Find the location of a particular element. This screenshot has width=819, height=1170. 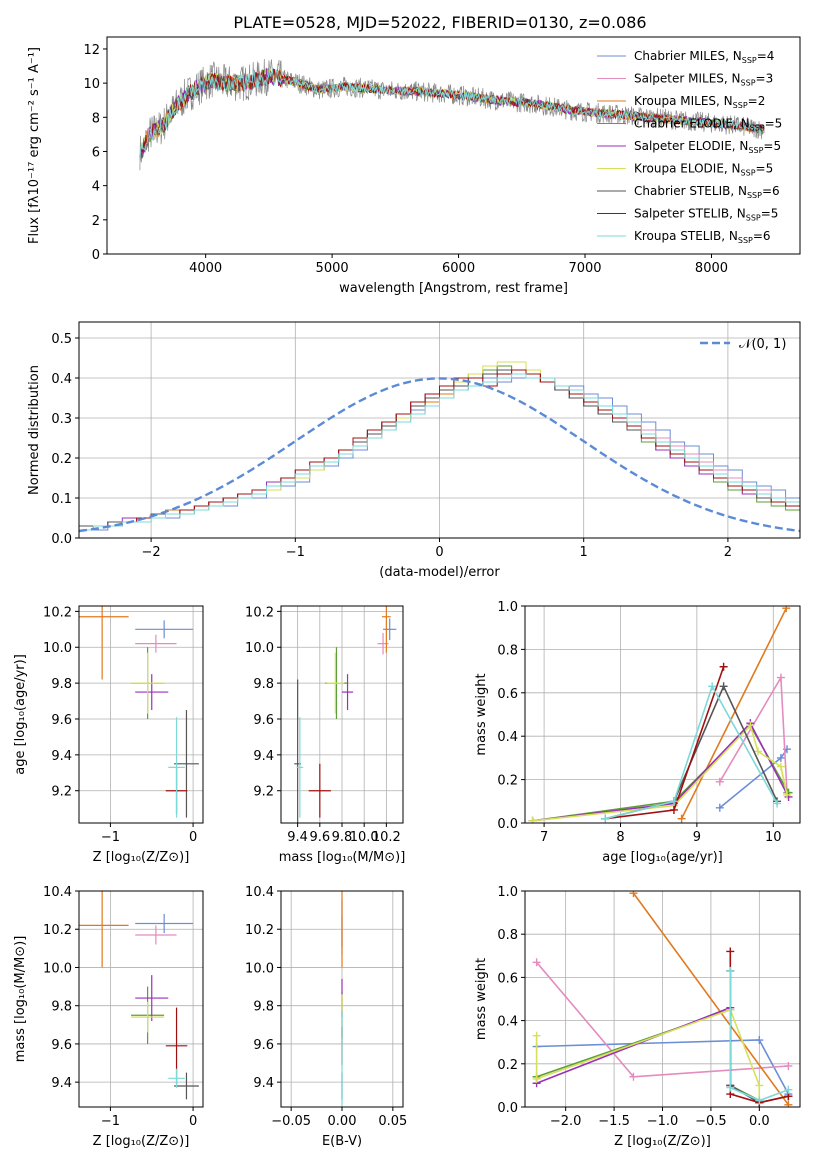

legend: 𝒩(0, 1) is located at coordinates (743, 344).